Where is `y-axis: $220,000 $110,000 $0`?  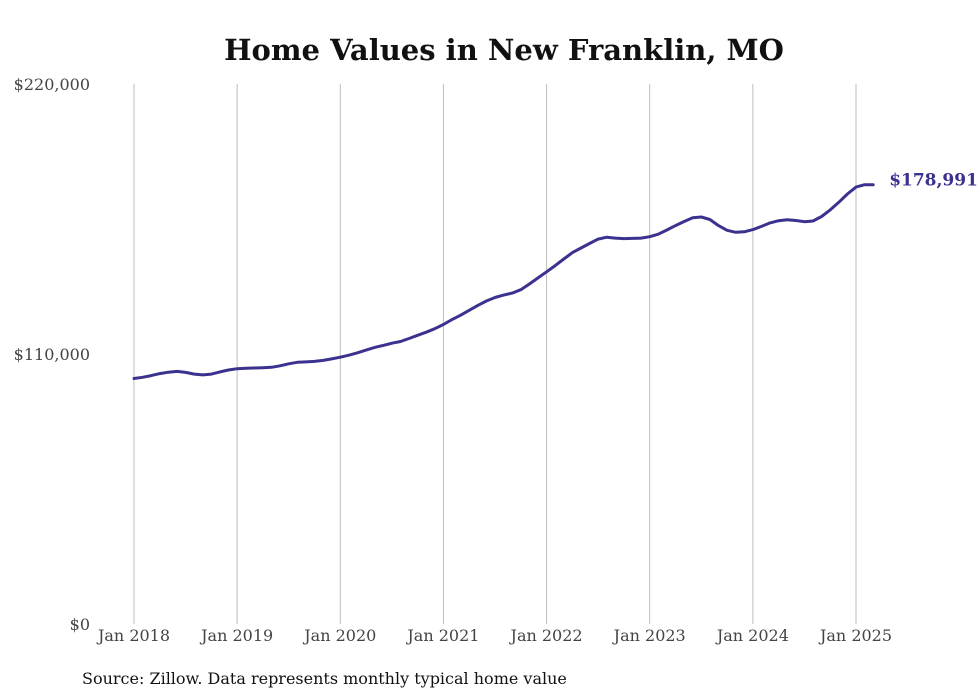
y-axis: $220,000 $110,000 $0 is located at coordinates (52, 354).